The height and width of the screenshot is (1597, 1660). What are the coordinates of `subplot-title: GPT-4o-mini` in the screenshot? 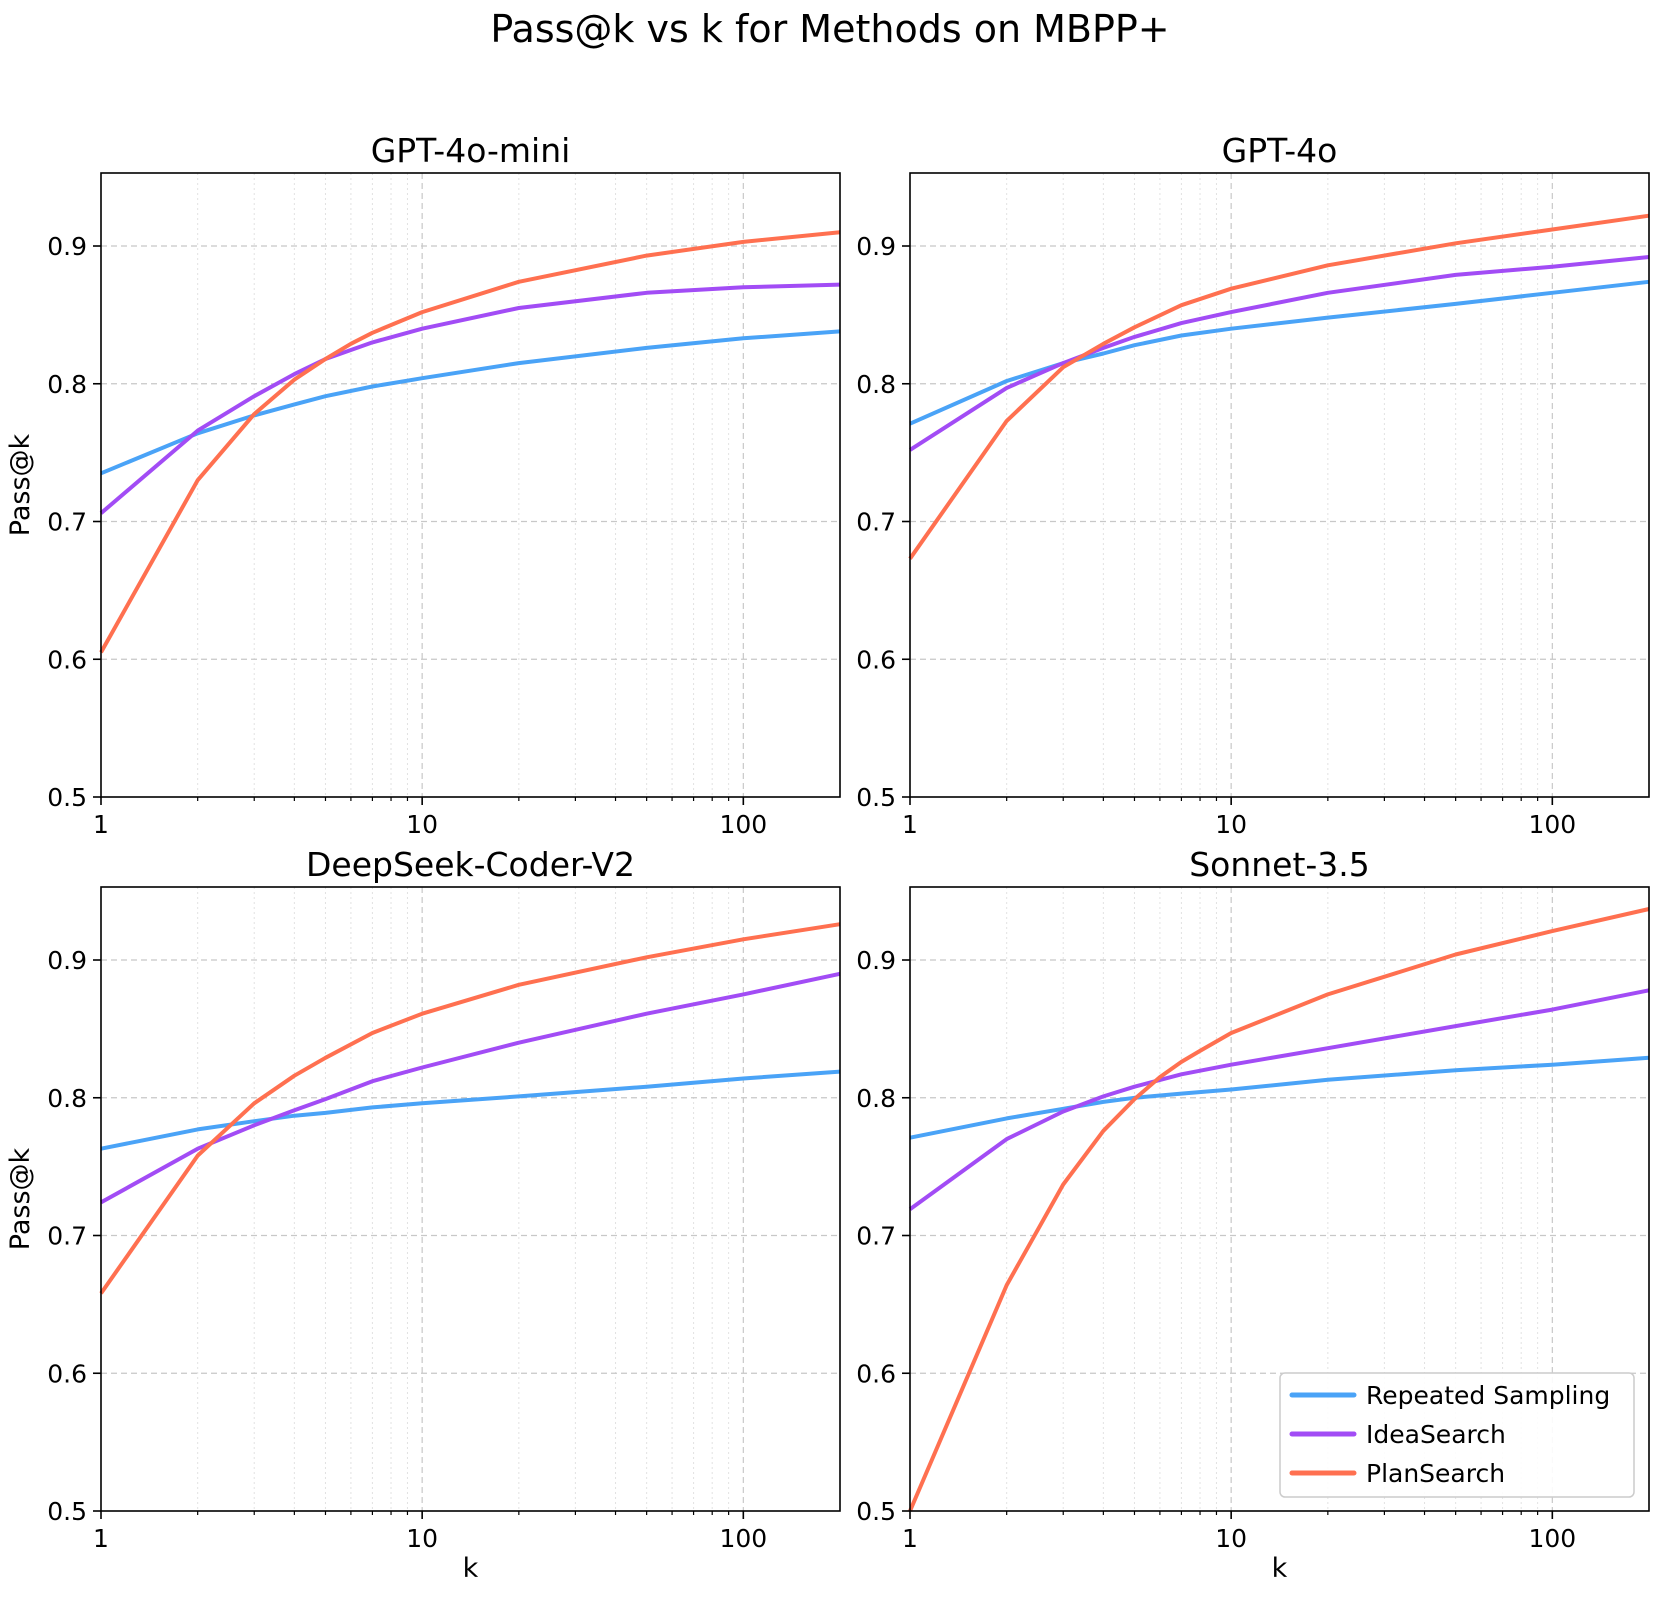 It's located at (471, 150).